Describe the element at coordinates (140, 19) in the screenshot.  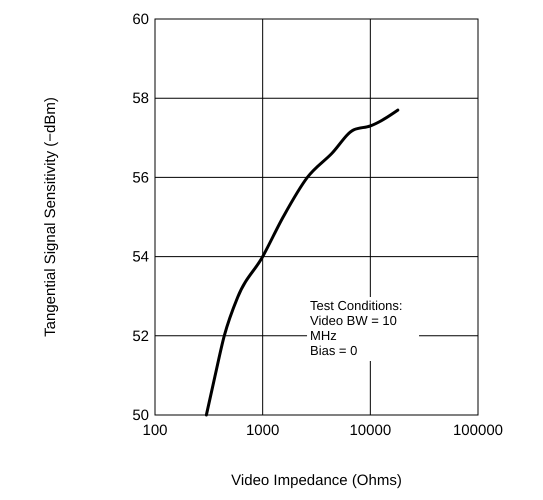
I see `y-tick-label: 60` at that location.